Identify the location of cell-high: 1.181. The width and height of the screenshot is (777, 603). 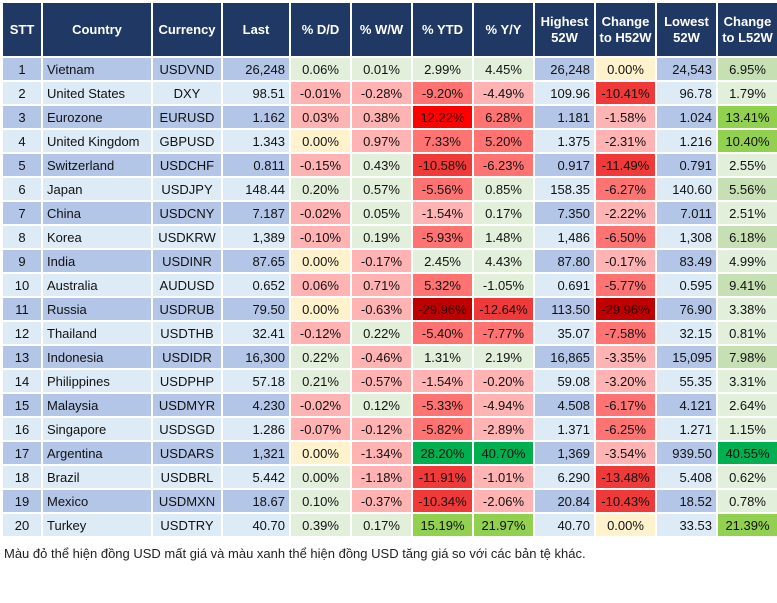
(564, 117).